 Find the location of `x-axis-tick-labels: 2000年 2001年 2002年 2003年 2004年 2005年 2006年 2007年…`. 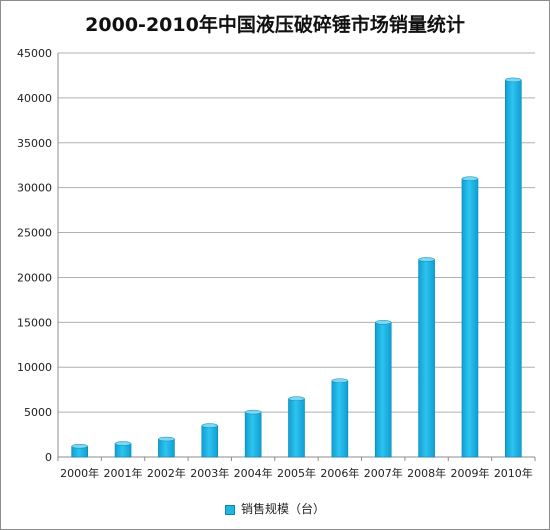

x-axis-tick-labels: 2000年 2001年 2002年 2003年 2004年 2005年 2006年 2007年… is located at coordinates (296, 468).